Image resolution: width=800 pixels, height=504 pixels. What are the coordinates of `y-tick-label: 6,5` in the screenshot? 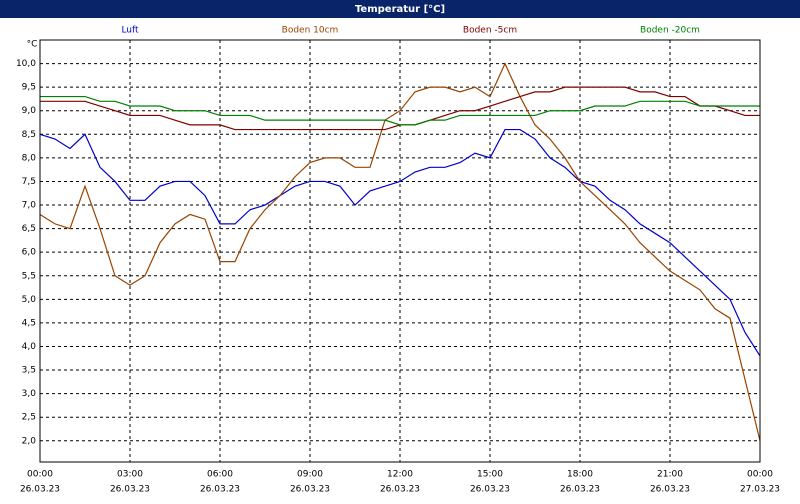 It's located at (29, 229).